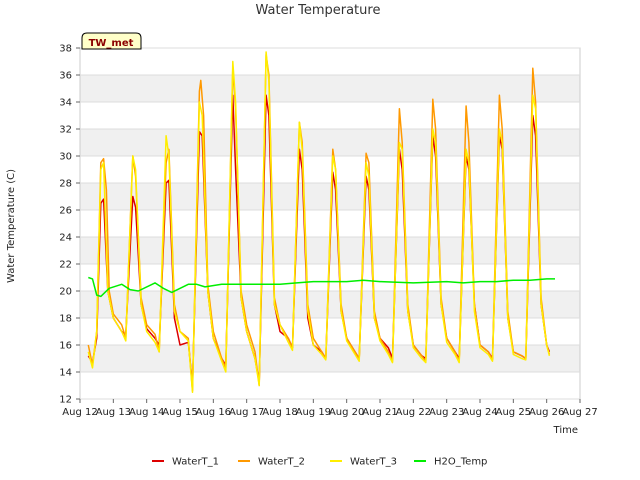 The height and width of the screenshot is (480, 640). Describe the element at coordinates (11, 226) in the screenshot. I see `y-axis-title: Water Temperature (C)` at that location.